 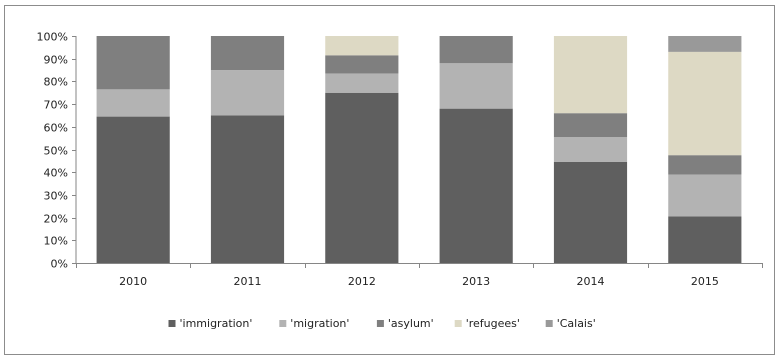 I want to click on legend-label: 'Calais', so click(x=576, y=323).